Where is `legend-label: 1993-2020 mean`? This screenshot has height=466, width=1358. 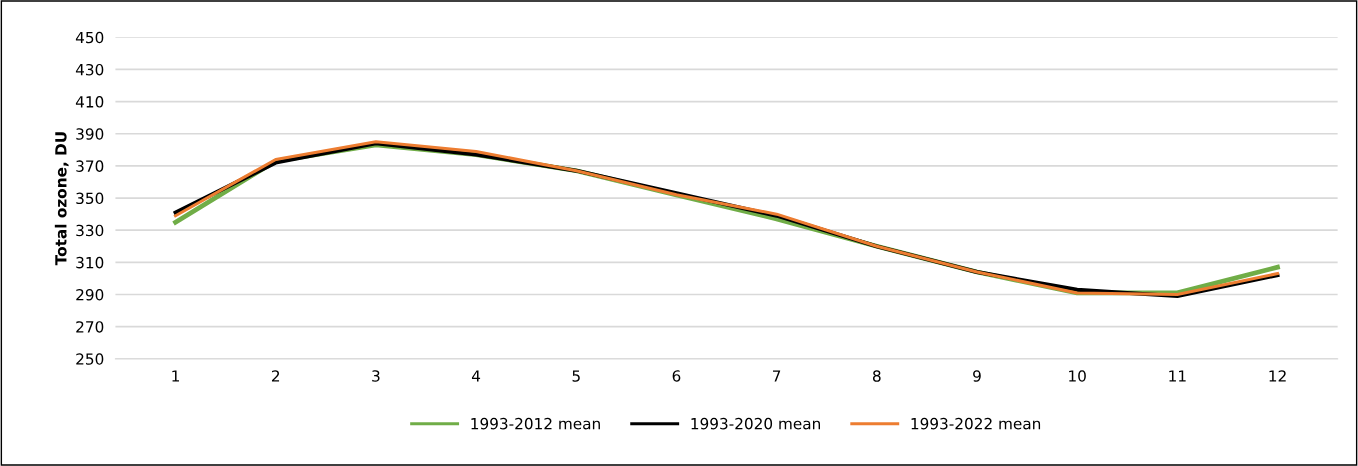 legend-label: 1993-2020 mean is located at coordinates (755, 423).